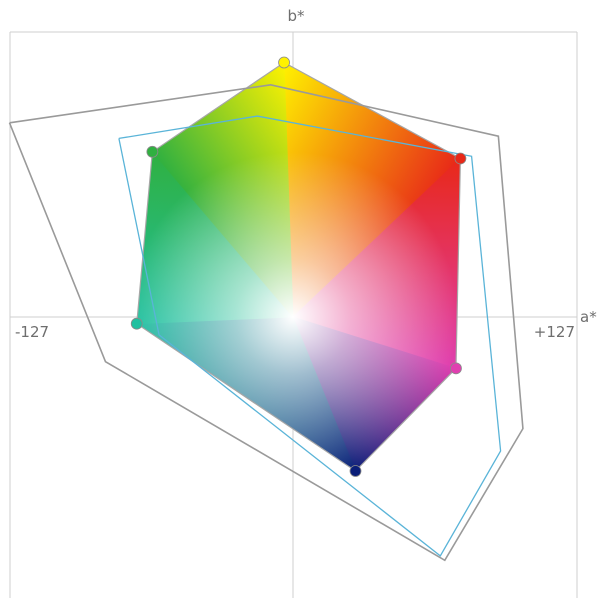 Image resolution: width=601 pixels, height=598 pixels. What do you see at coordinates (588, 317) in the screenshot?
I see `a-axis-label: a*` at bounding box center [588, 317].